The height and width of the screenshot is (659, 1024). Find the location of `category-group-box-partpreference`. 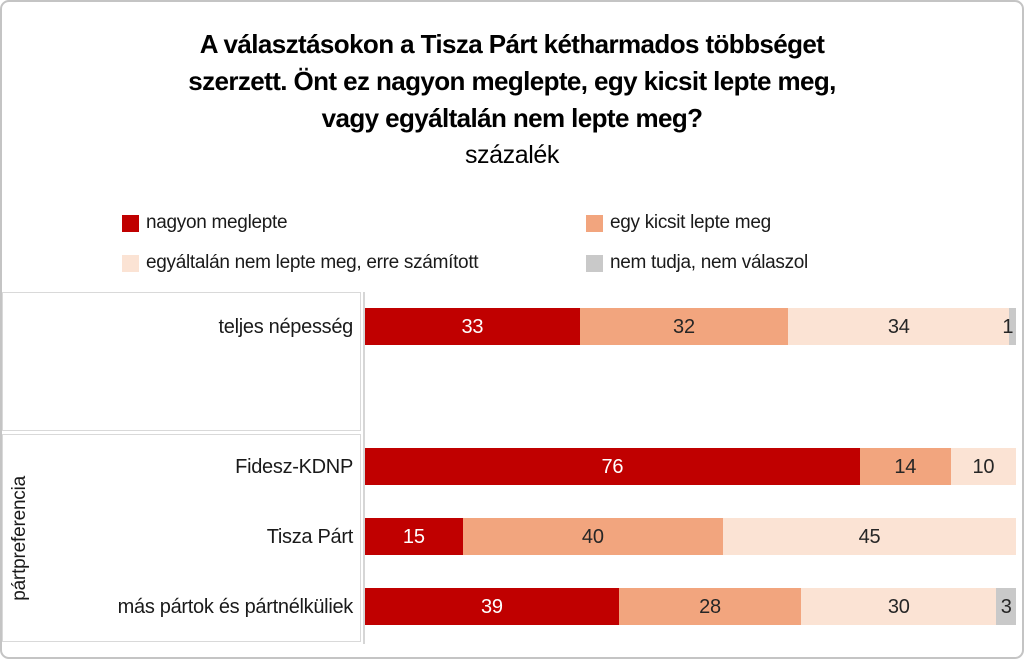

category-group-box-partpreference is located at coordinates (181, 538).